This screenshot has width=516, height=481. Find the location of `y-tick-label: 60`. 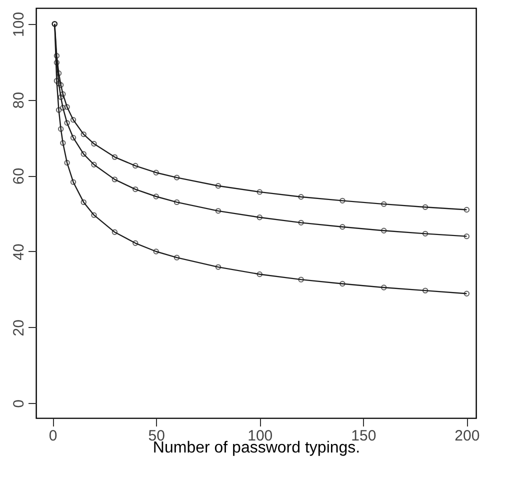

y-tick-label: 60 is located at coordinates (19, 176).